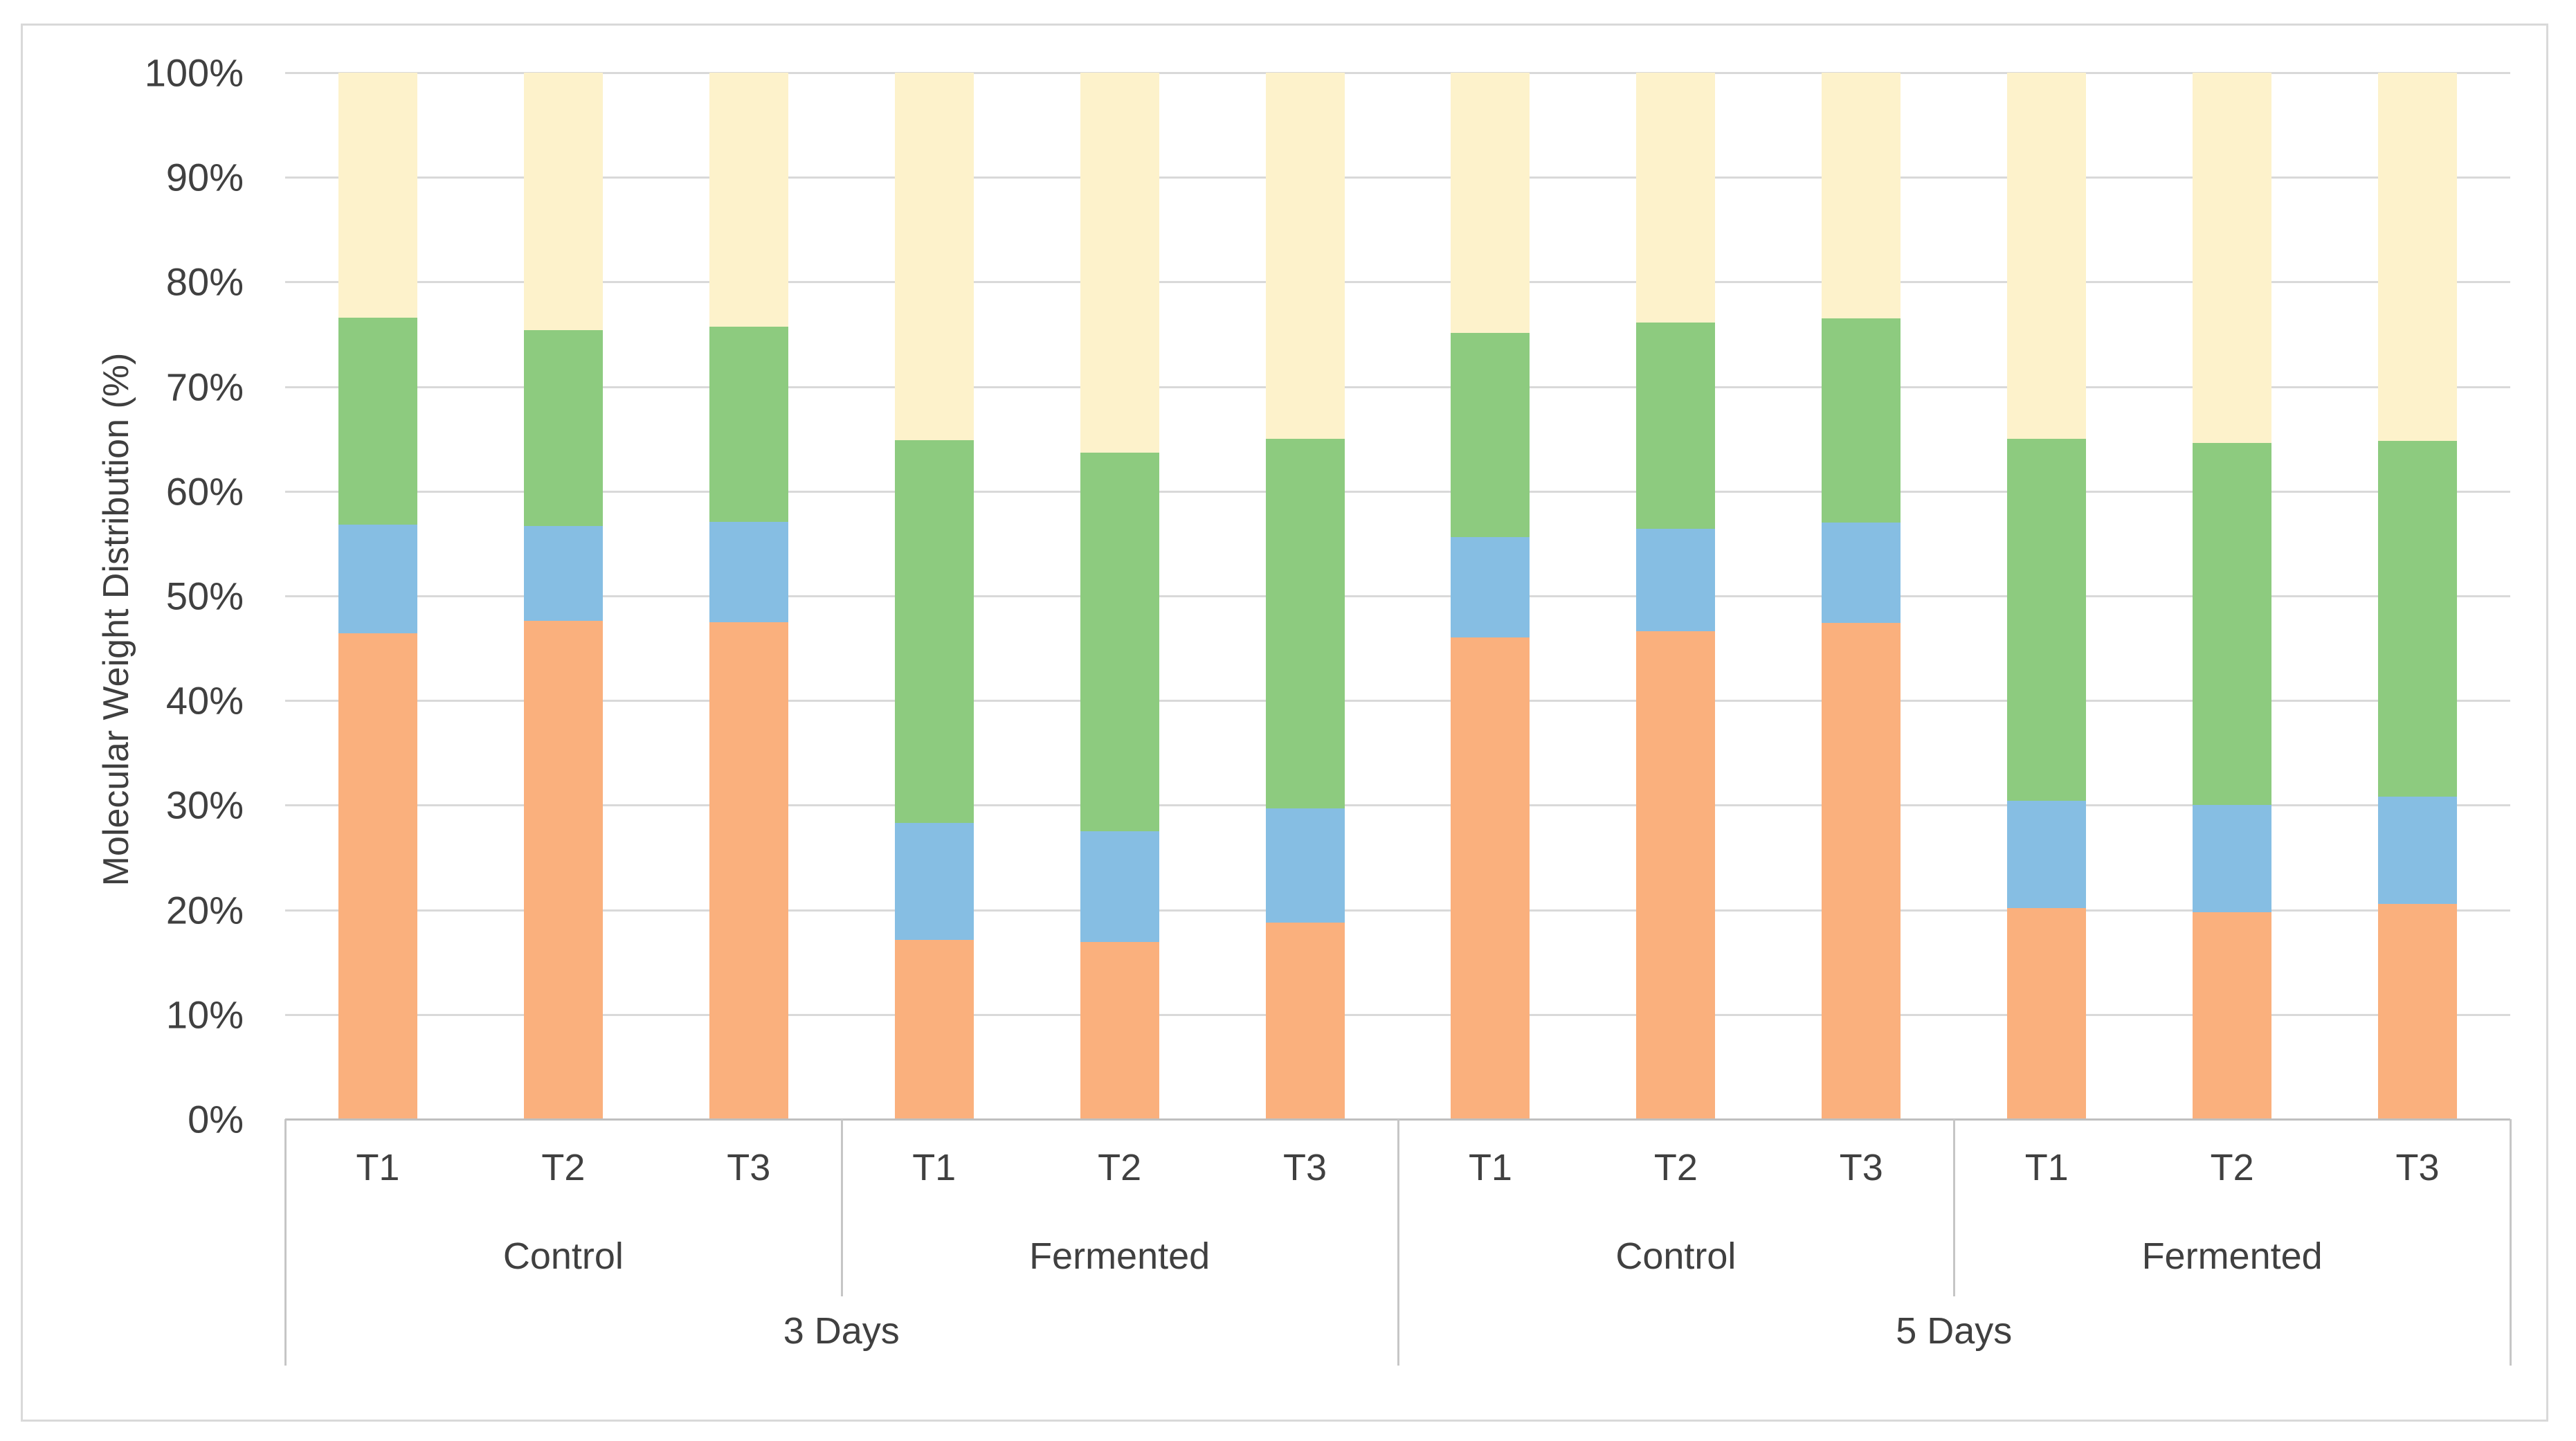 Image resolution: width=2576 pixels, height=1441 pixels. Describe the element at coordinates (748, 571) in the screenshot. I see `bar-segment-segment-2-blue-cat3` at that location.